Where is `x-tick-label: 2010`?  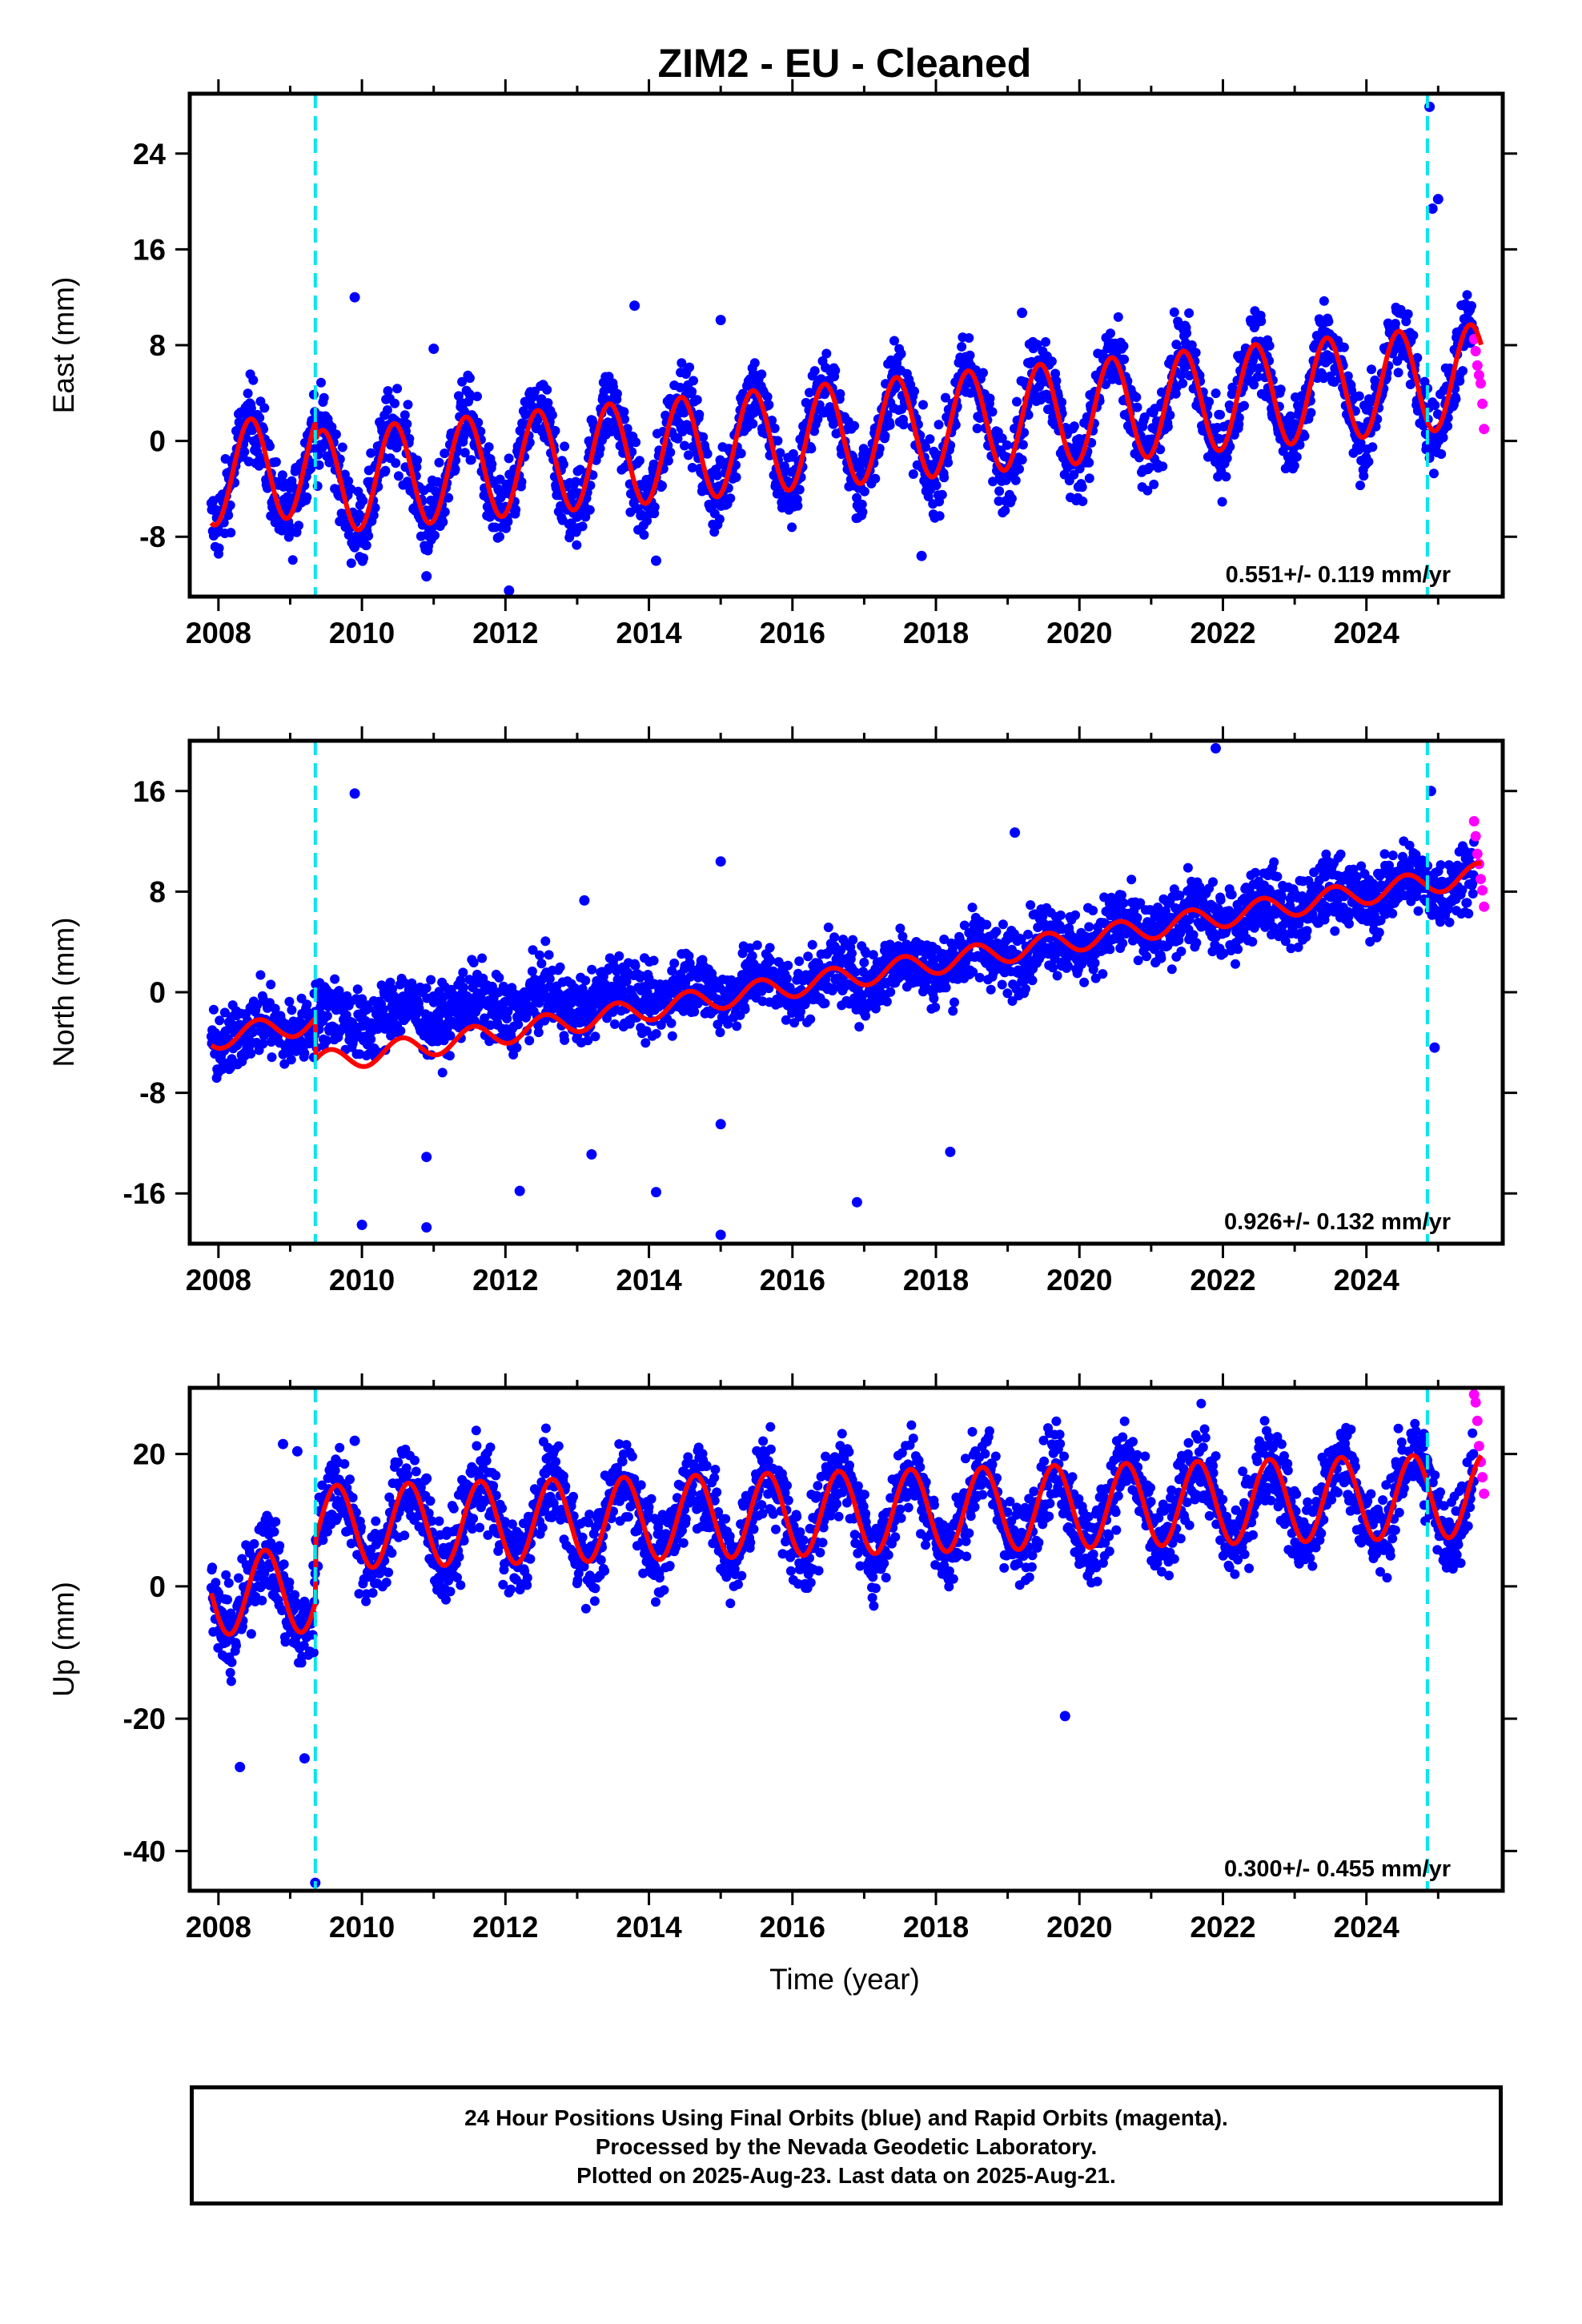
x-tick-label: 2010 is located at coordinates (362, 633).